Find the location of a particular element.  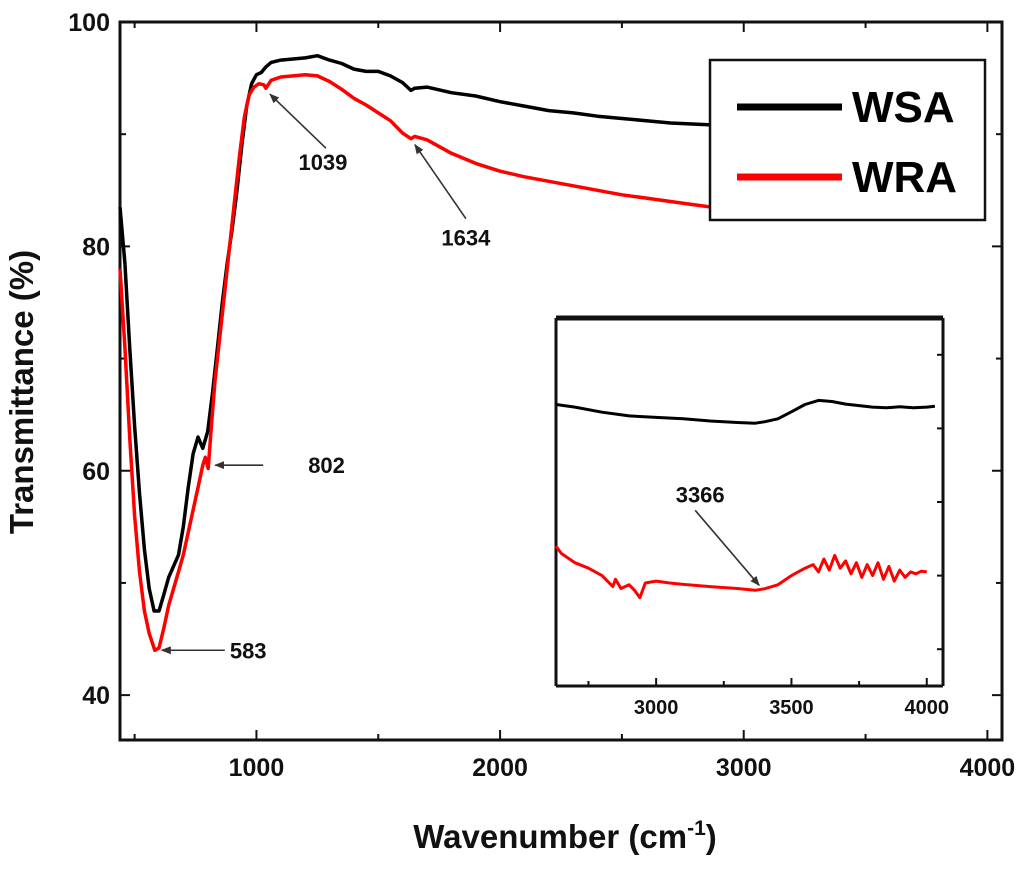

y-tick-label: 60 is located at coordinates (96, 472).